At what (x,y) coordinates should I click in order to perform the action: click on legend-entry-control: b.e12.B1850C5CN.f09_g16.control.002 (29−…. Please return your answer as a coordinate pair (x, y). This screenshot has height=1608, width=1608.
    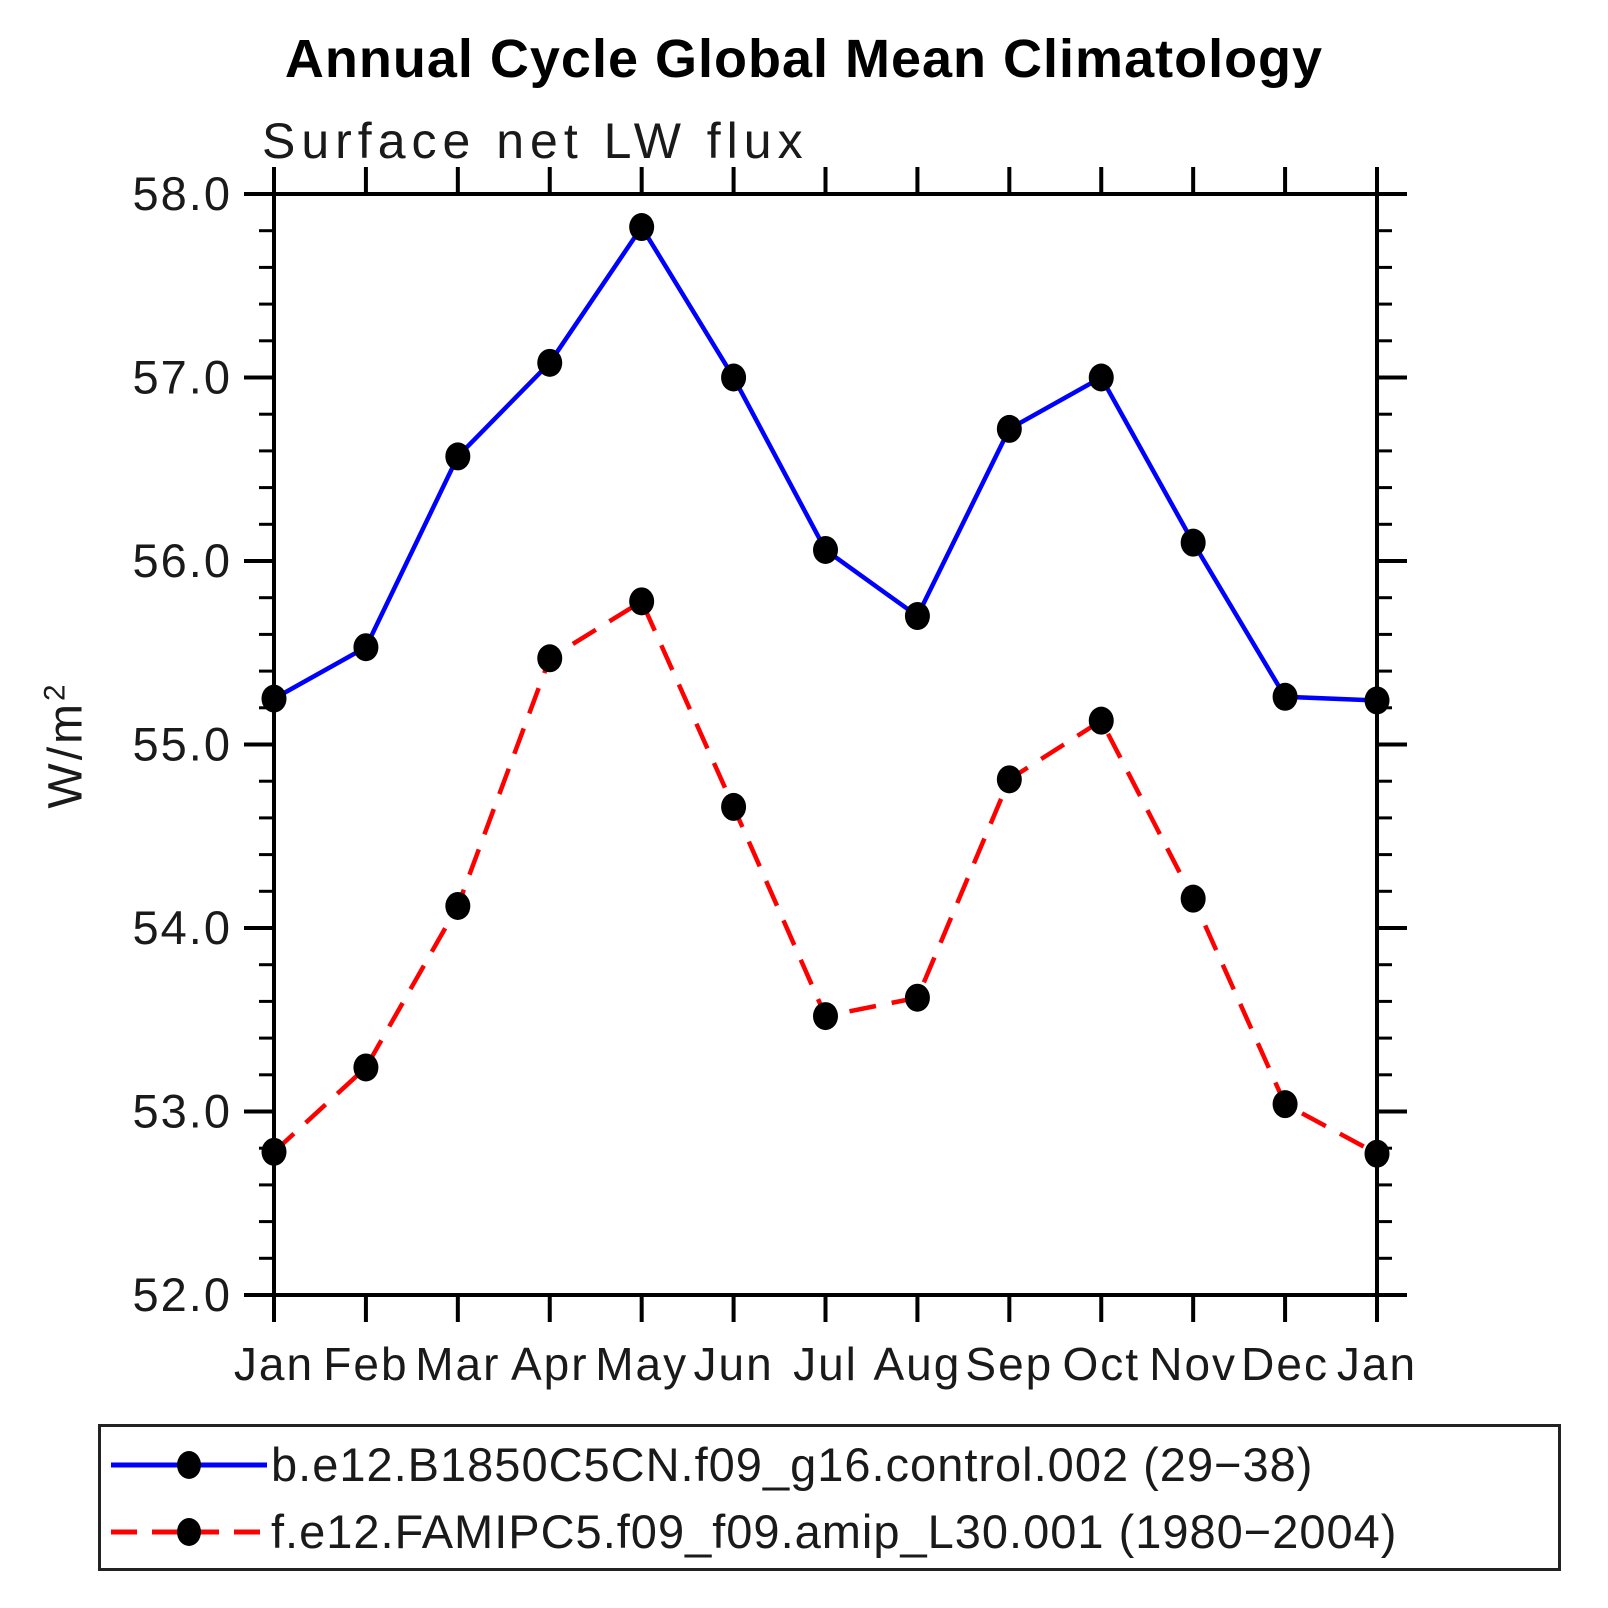
    Looking at the image, I should click on (711, 1464).